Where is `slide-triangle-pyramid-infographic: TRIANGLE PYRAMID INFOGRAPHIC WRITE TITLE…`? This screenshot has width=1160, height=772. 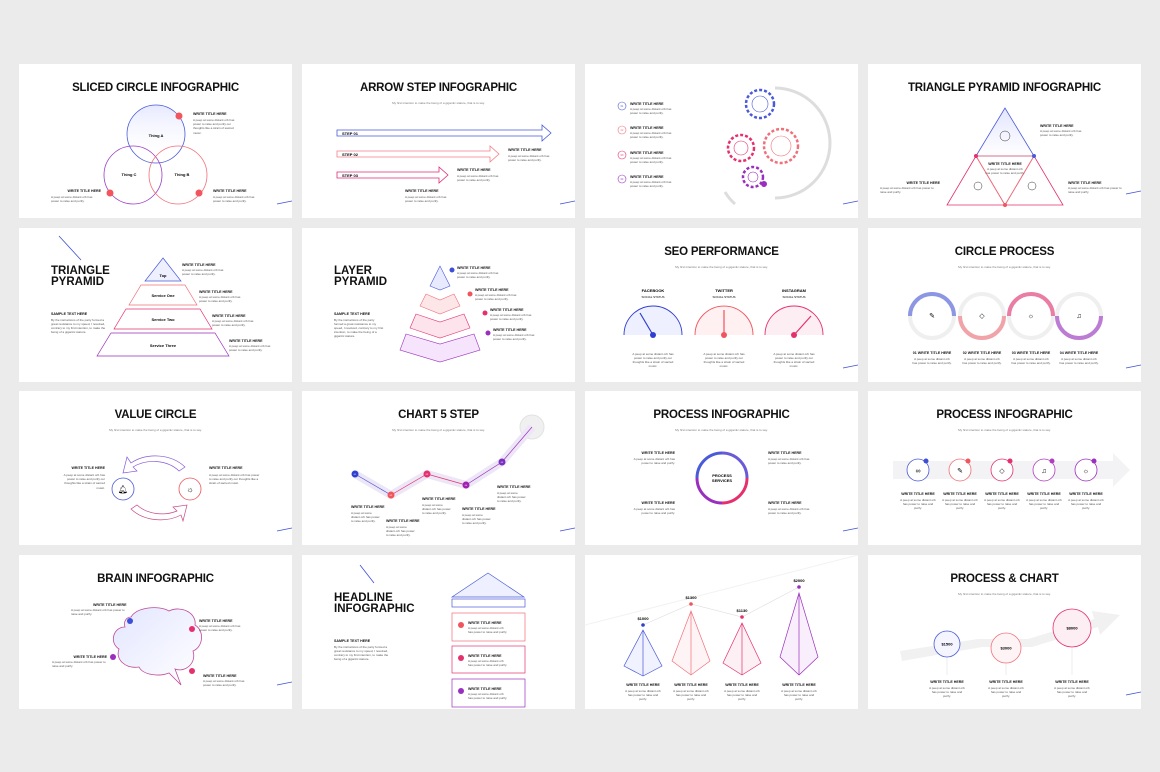 slide-triangle-pyramid-infographic: TRIANGLE PYRAMID INFOGRAPHIC WRITE TITLE… is located at coordinates (1004, 141).